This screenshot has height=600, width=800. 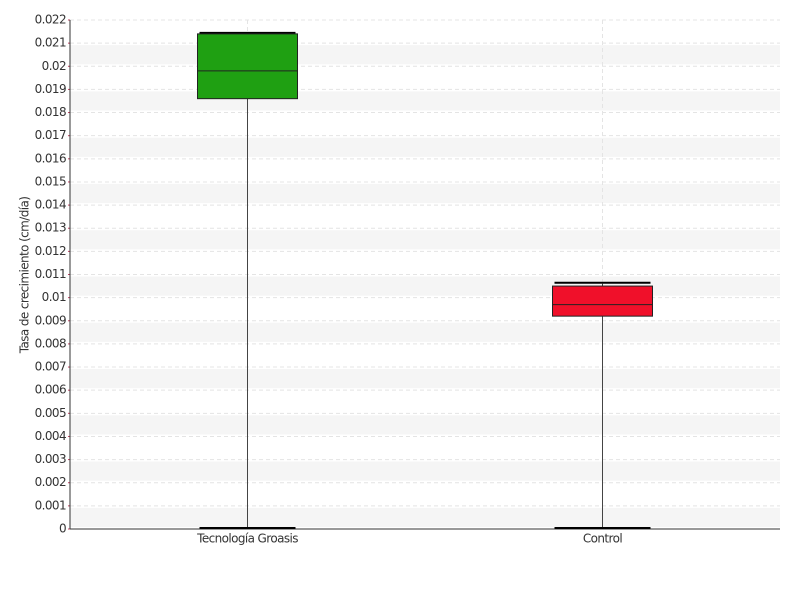 I want to click on y-tick-label: 0.002, so click(x=50, y=482).